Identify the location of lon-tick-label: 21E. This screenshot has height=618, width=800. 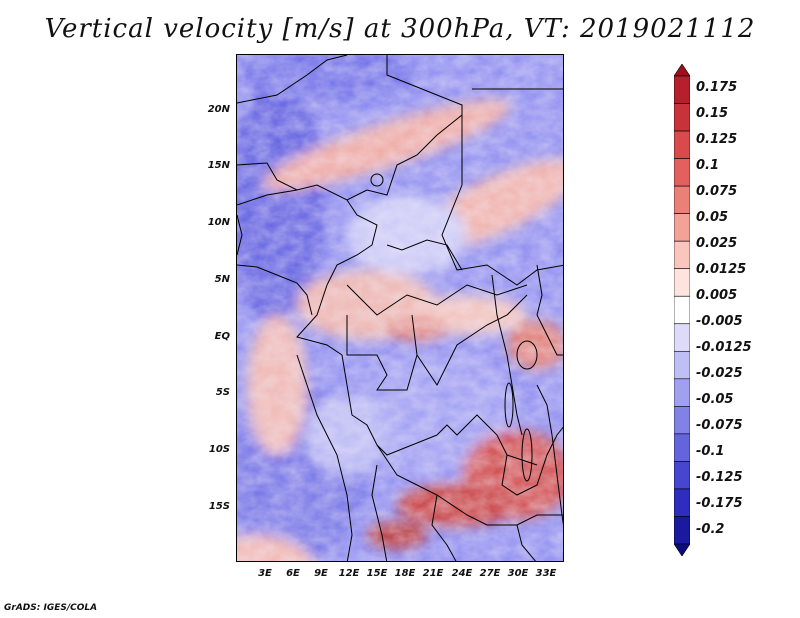
(433, 573).